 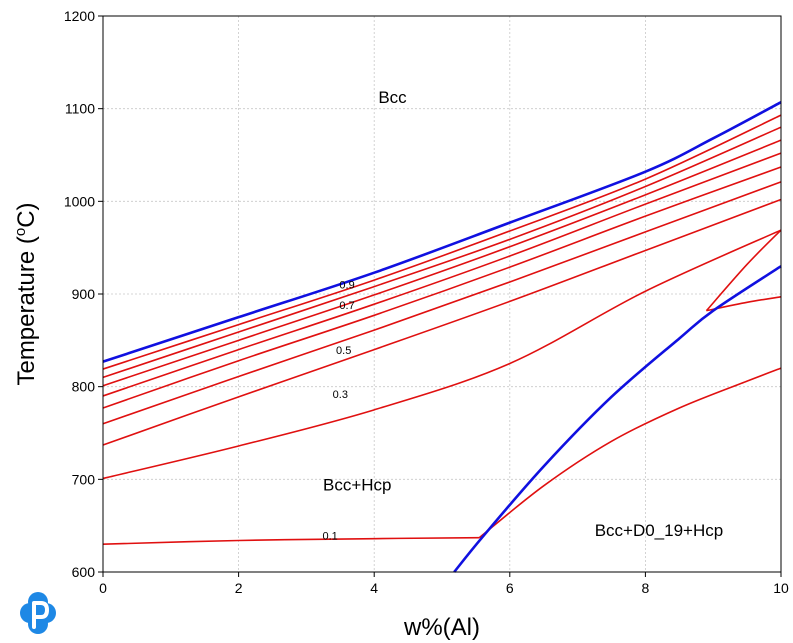 What do you see at coordinates (103, 588) in the screenshot?
I see `x-tick-label: 0` at bounding box center [103, 588].